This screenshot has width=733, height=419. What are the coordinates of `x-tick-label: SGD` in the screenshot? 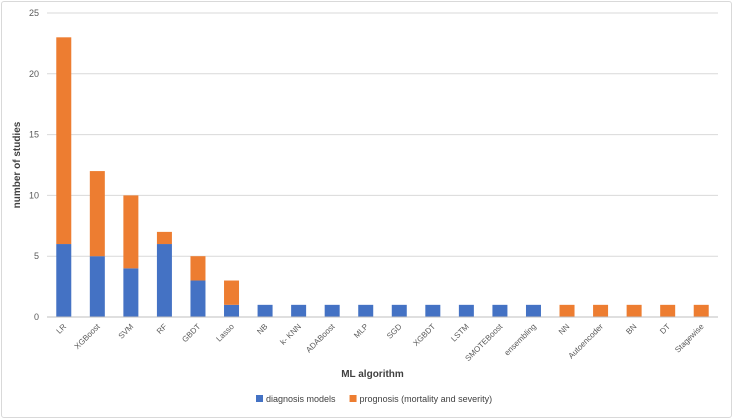 It's located at (394, 331).